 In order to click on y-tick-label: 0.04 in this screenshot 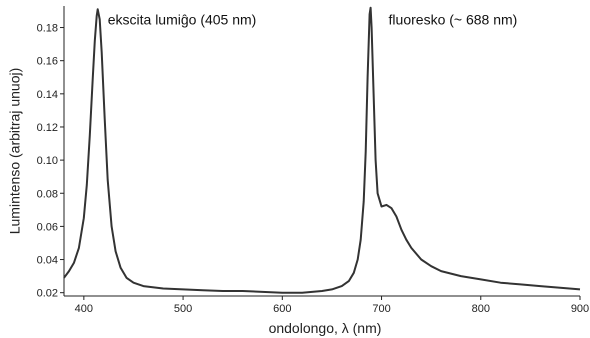, I will do `click(47, 261)`.